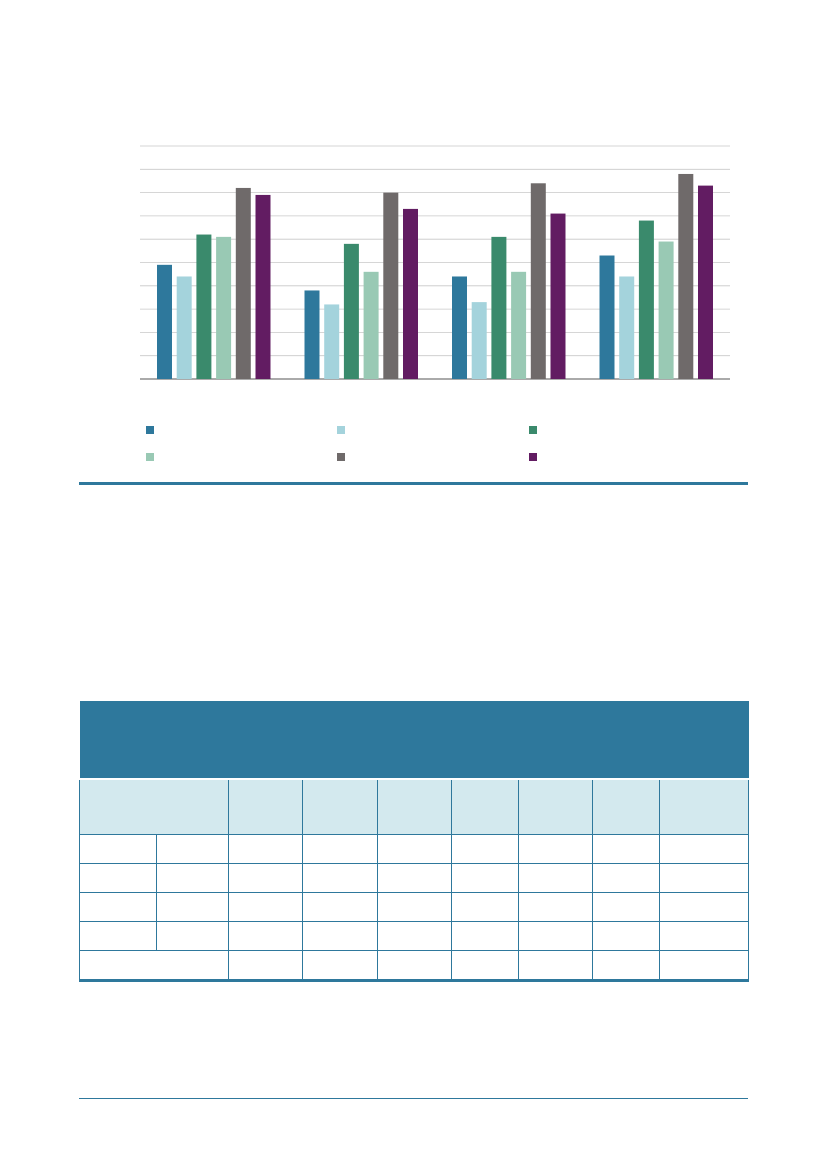  Describe the element at coordinates (413, 1098) in the screenshot. I see `footer-divider` at that location.